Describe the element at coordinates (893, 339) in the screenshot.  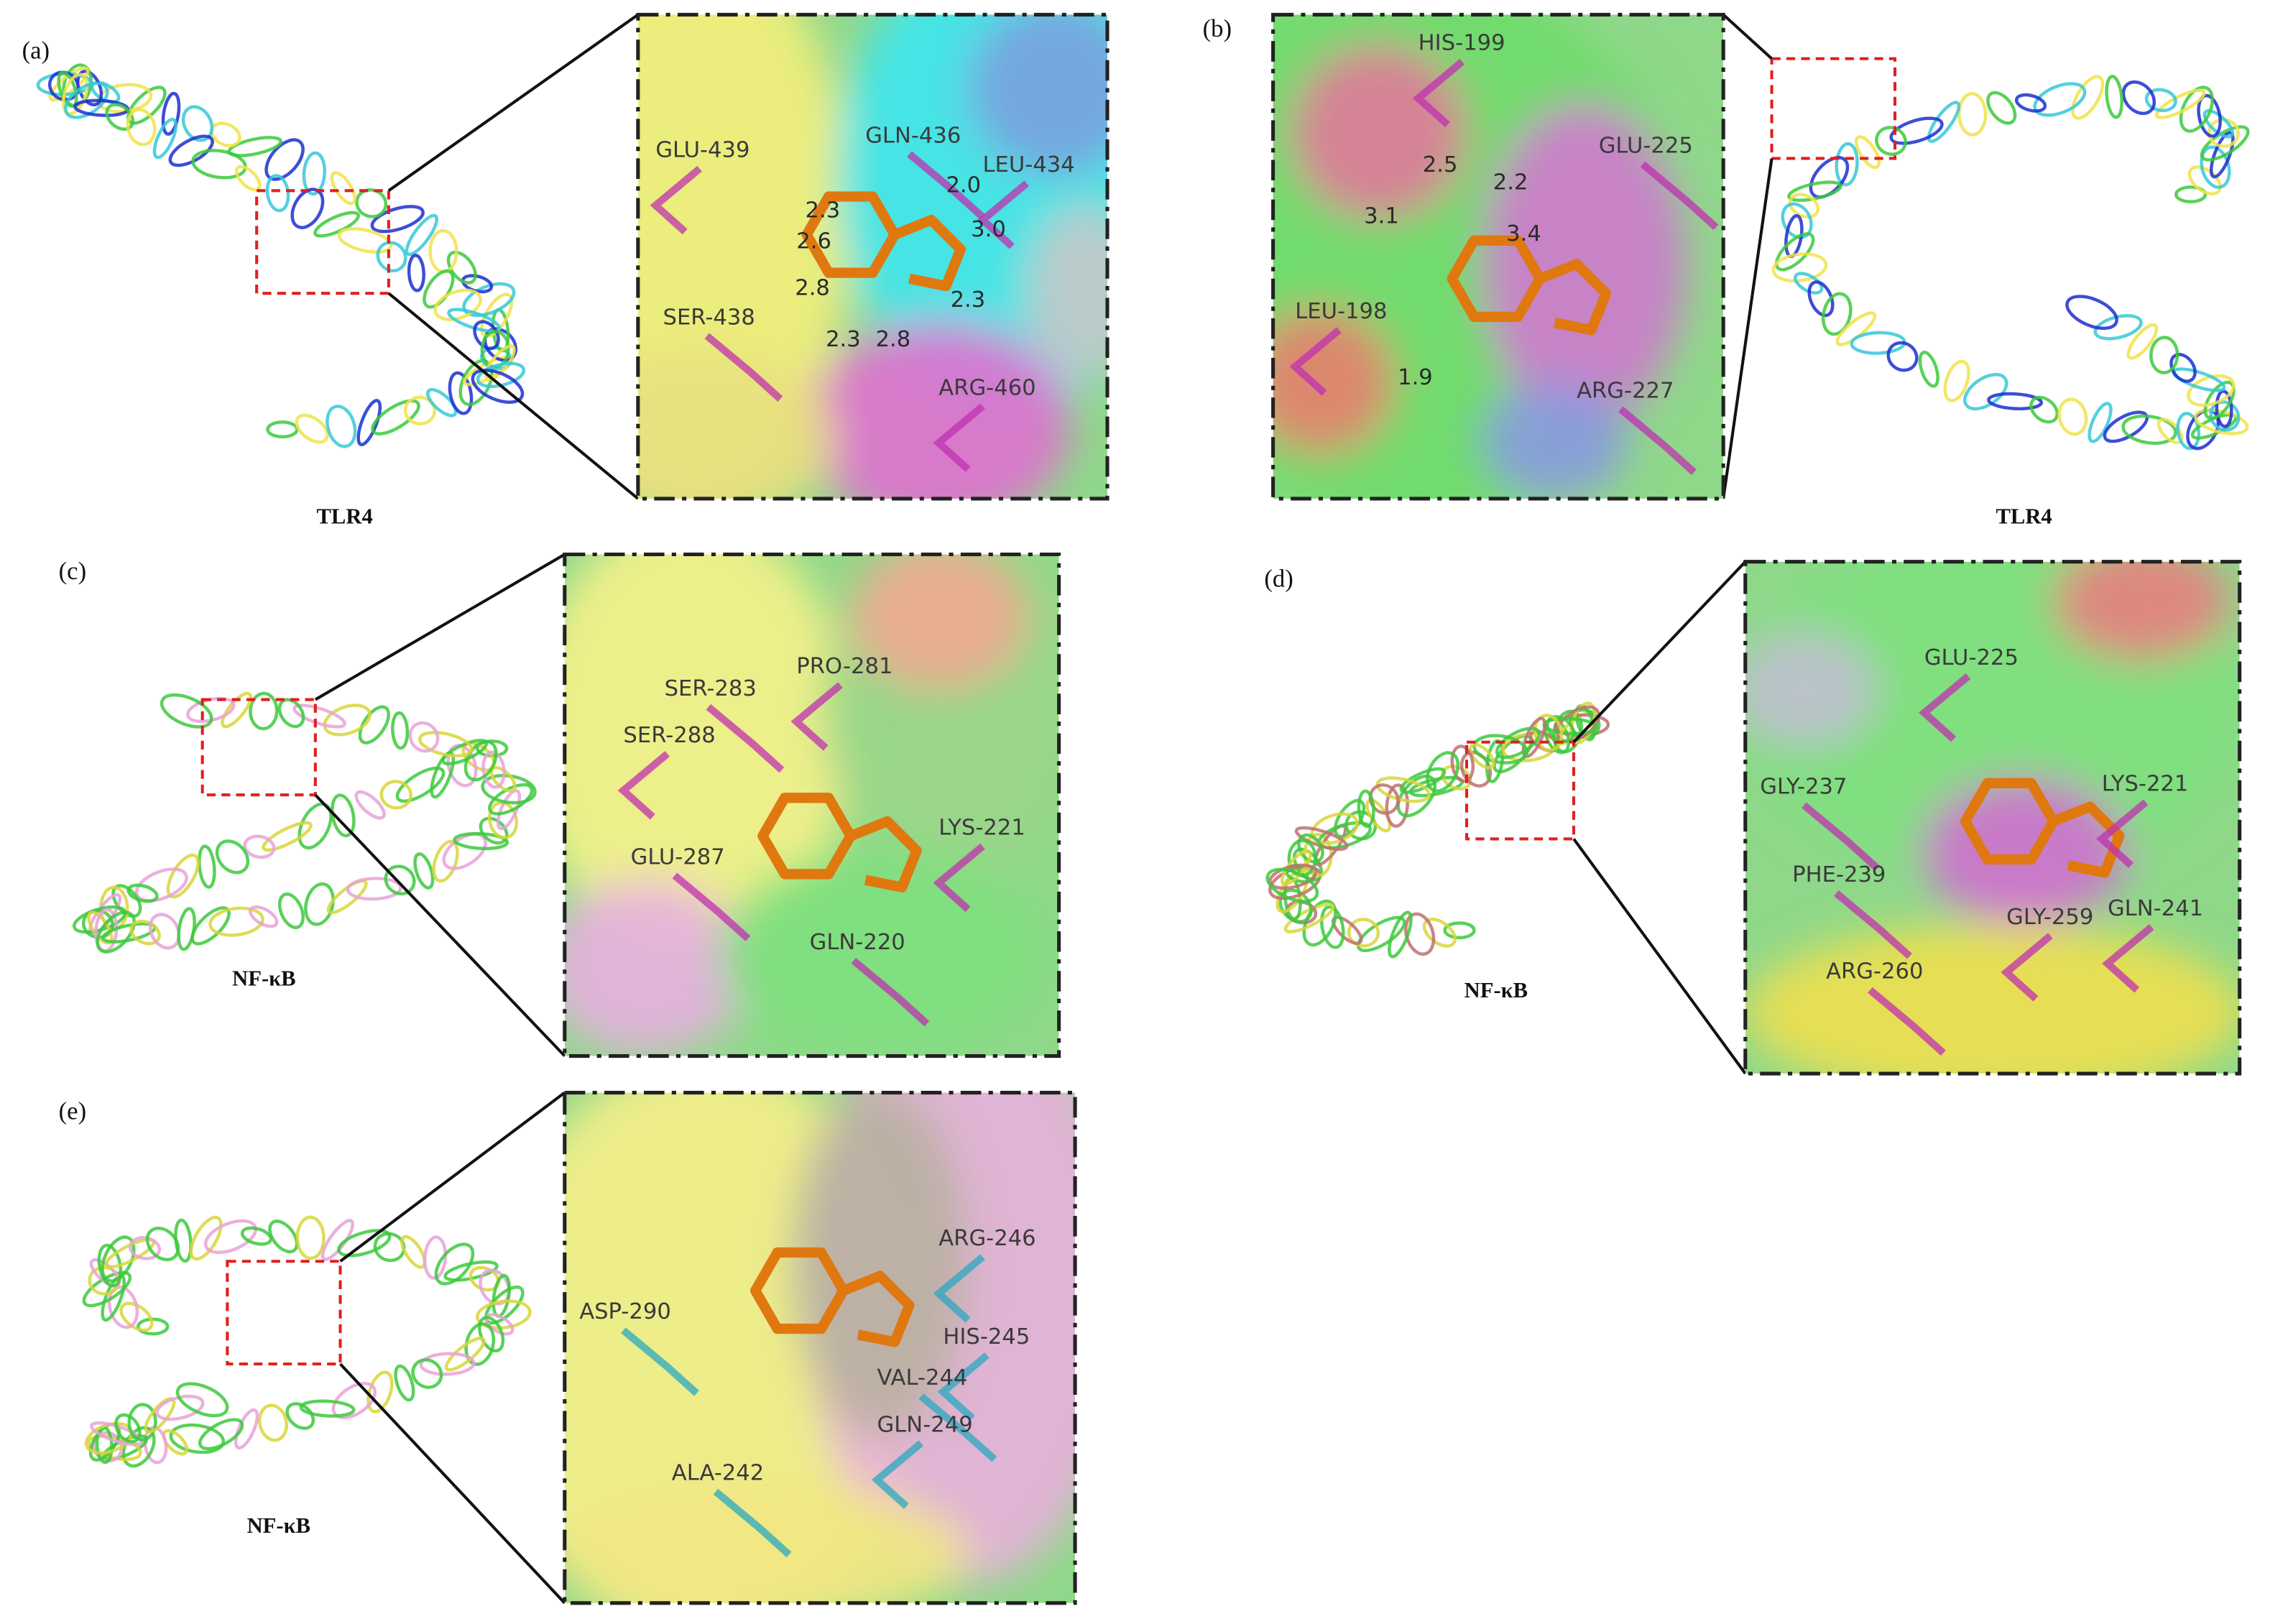
I see `distance-label: 2.8` at that location.